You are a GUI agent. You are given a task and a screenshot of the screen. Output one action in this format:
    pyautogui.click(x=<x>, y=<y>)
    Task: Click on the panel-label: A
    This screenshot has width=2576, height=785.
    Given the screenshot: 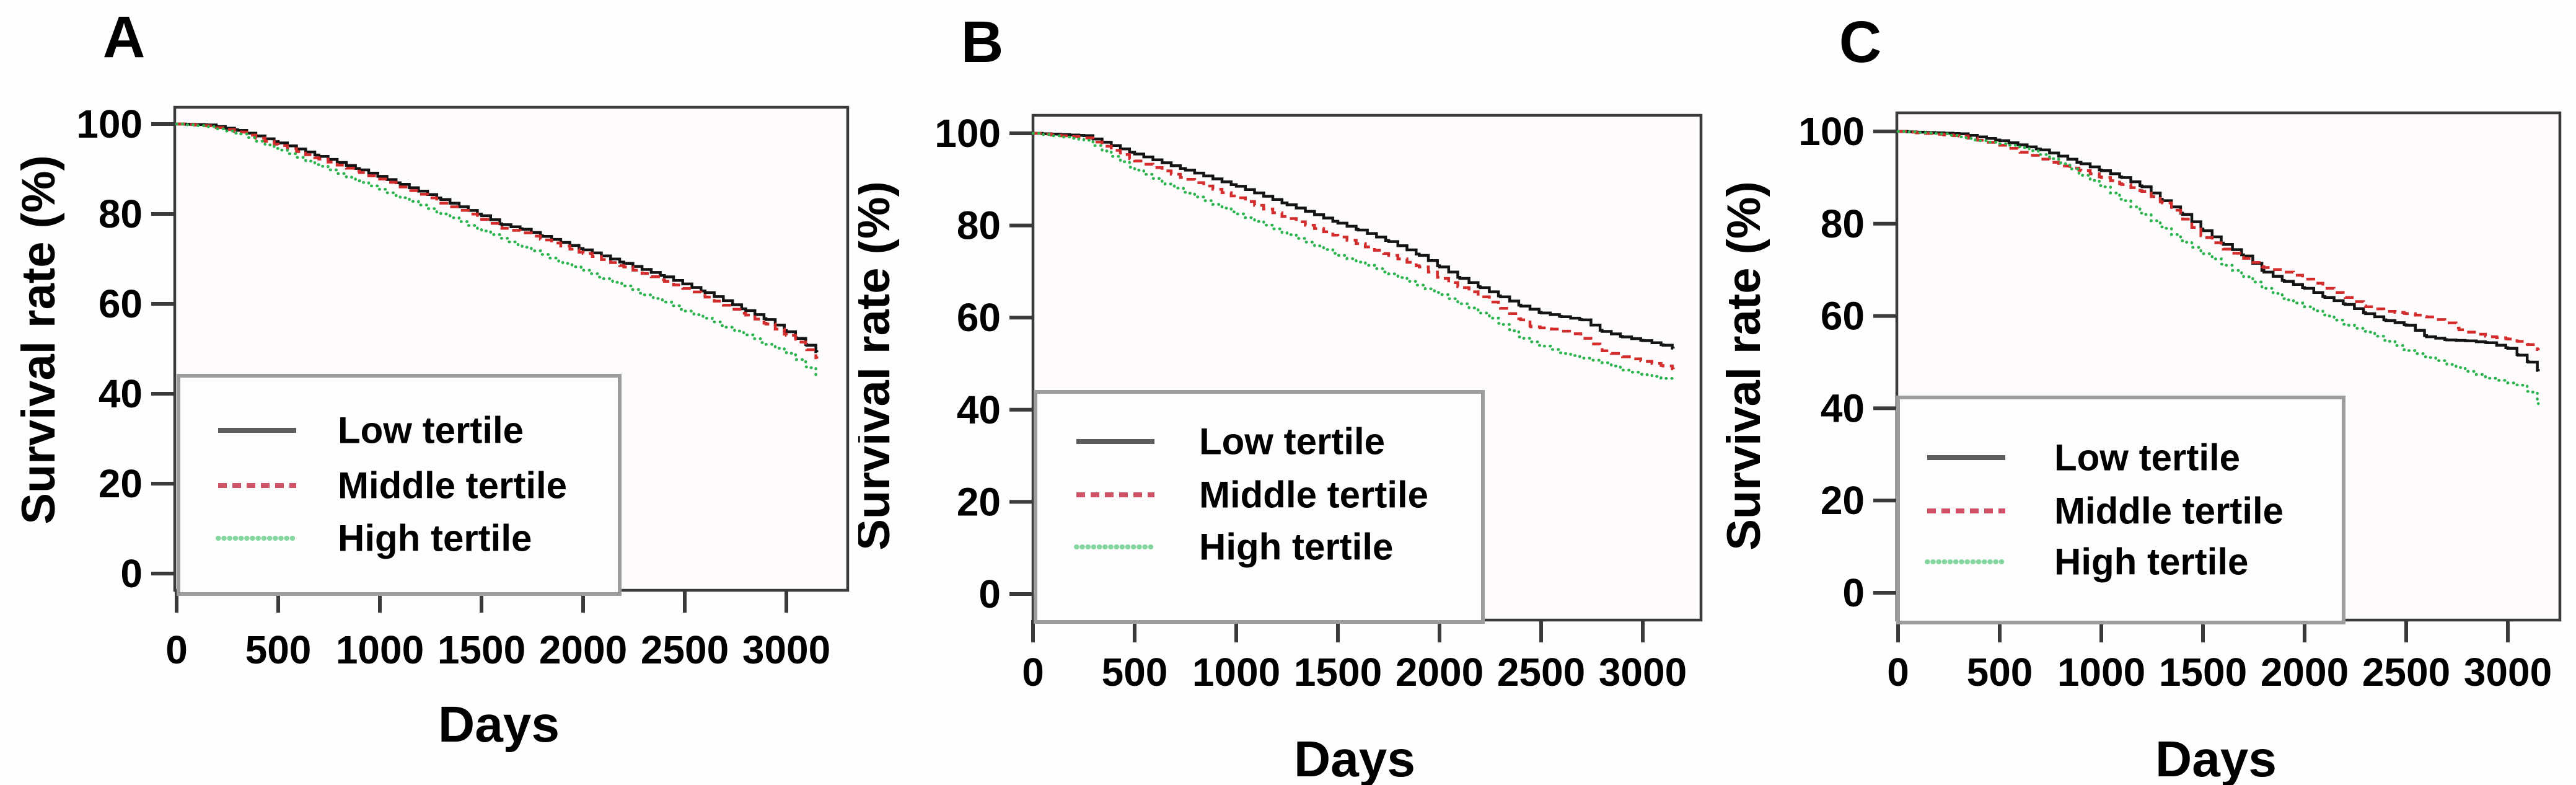 What is the action you would take?
    pyautogui.click(x=124, y=37)
    